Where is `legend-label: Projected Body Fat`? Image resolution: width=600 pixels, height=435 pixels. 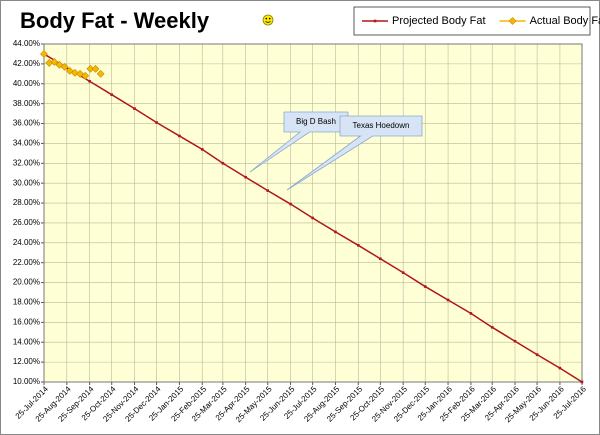 legend-label: Projected Body Fat is located at coordinates (439, 21).